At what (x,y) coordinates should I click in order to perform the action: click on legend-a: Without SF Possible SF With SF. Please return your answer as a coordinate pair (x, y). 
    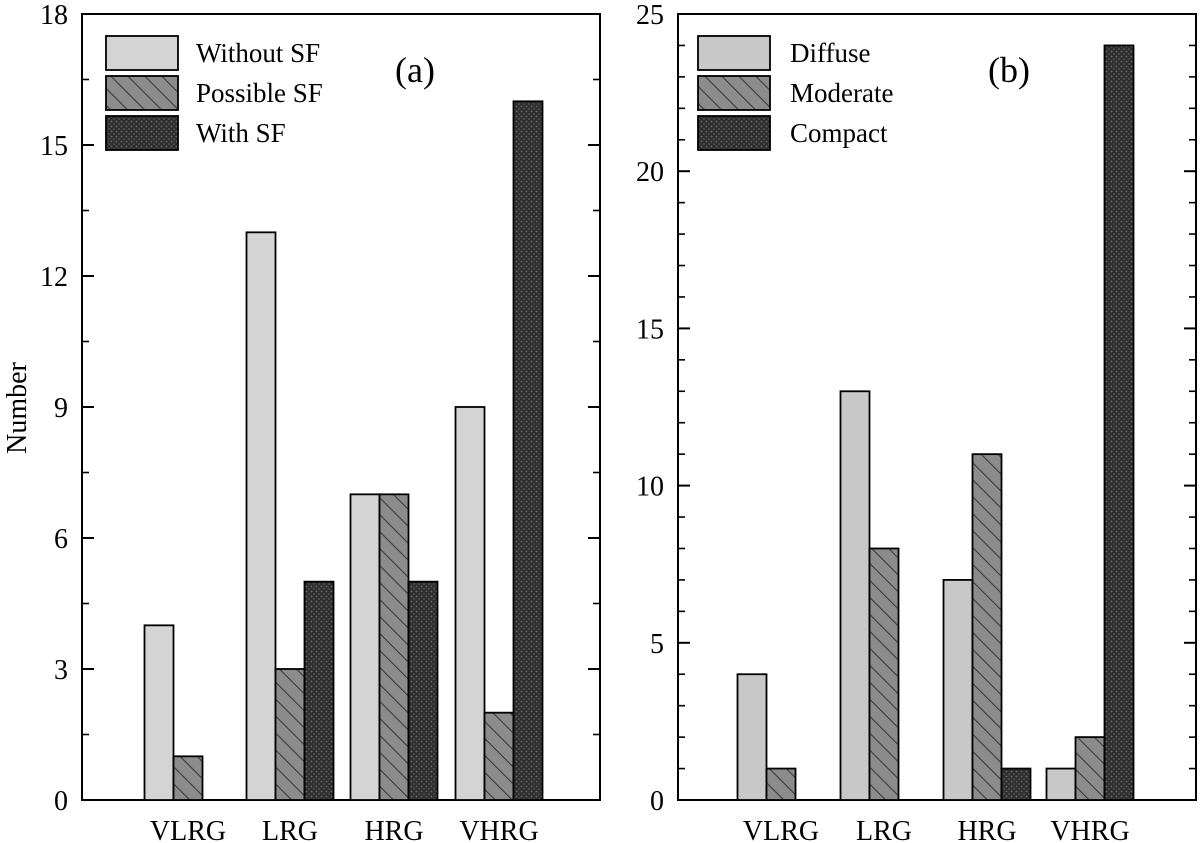
    Looking at the image, I should click on (214, 93).